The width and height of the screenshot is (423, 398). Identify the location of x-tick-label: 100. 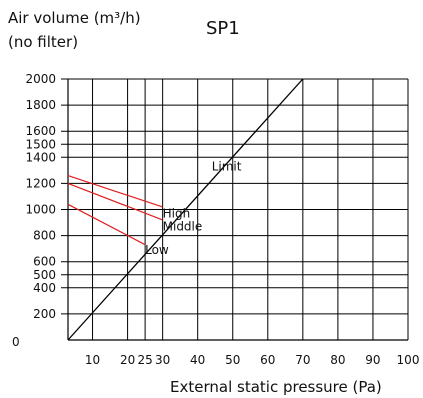
(408, 360).